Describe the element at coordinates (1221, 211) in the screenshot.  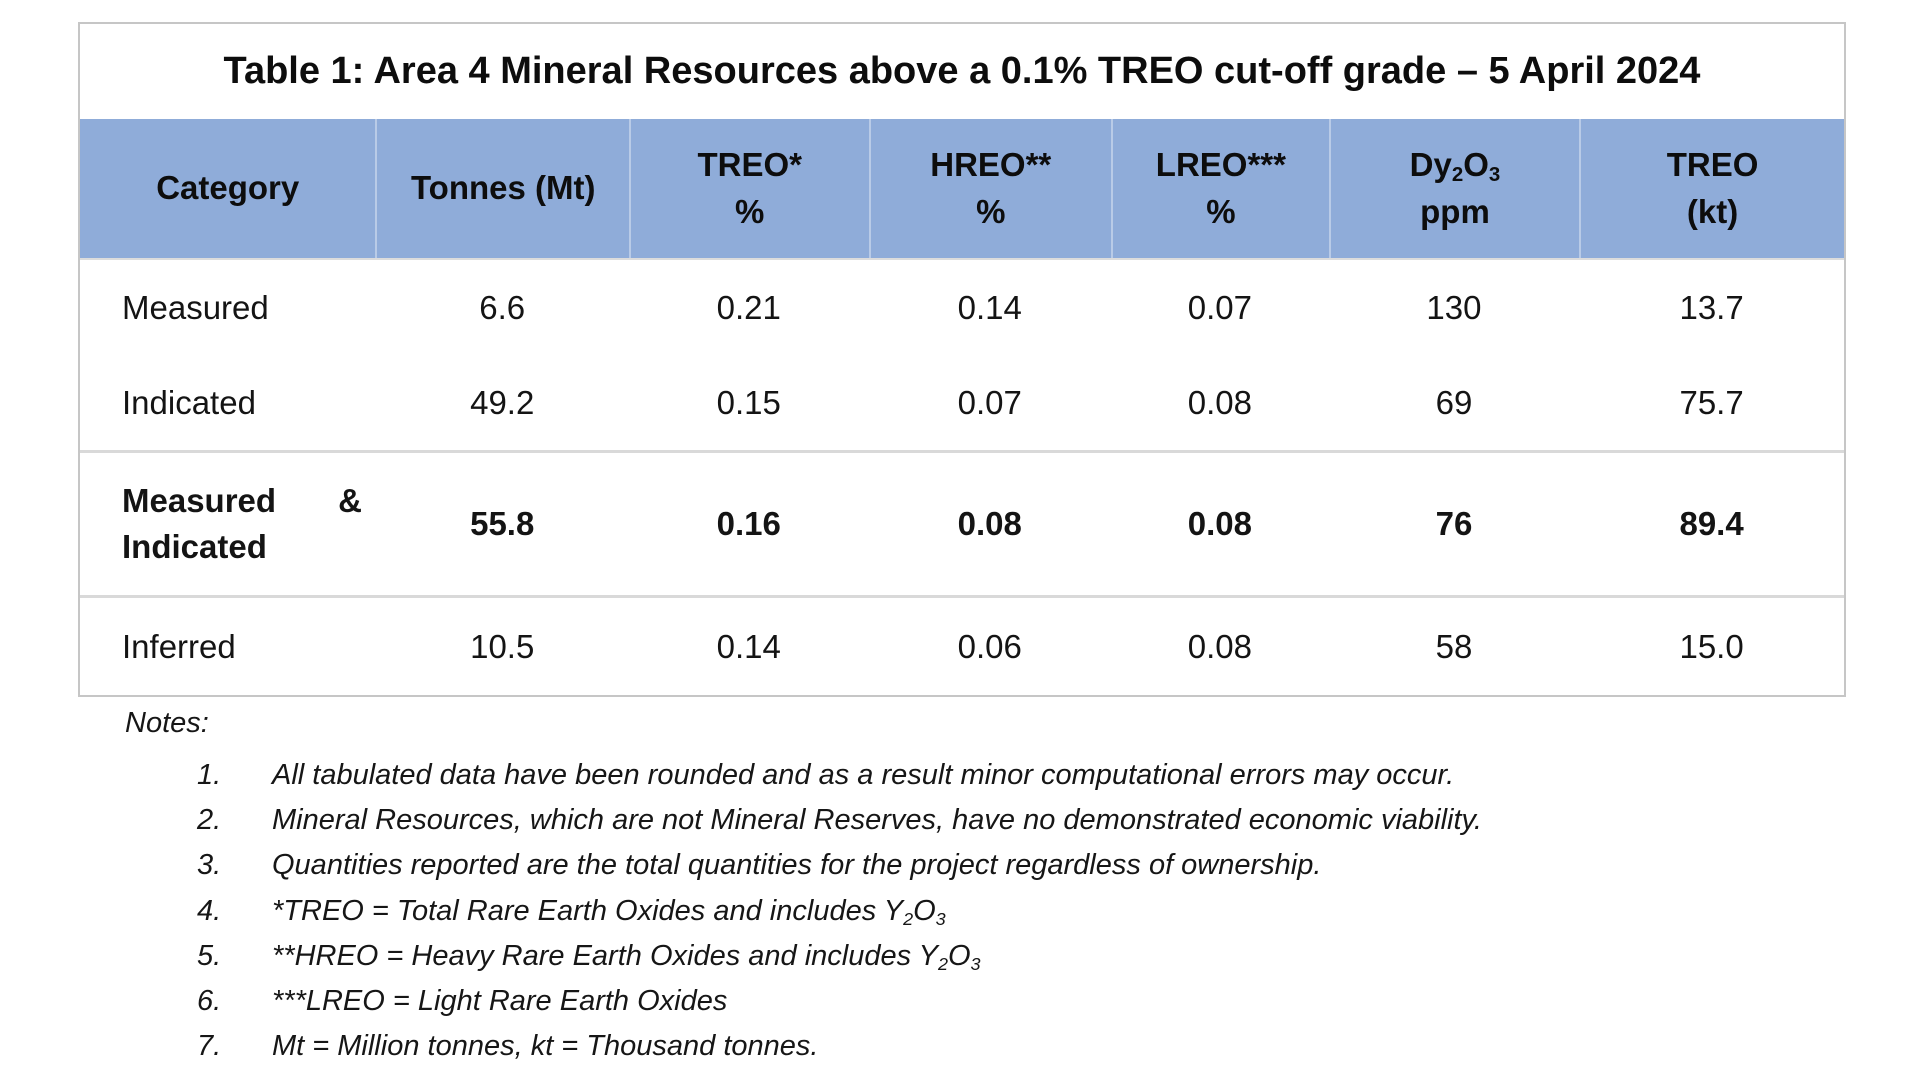
I see `header-lreo-line2: %` at that location.